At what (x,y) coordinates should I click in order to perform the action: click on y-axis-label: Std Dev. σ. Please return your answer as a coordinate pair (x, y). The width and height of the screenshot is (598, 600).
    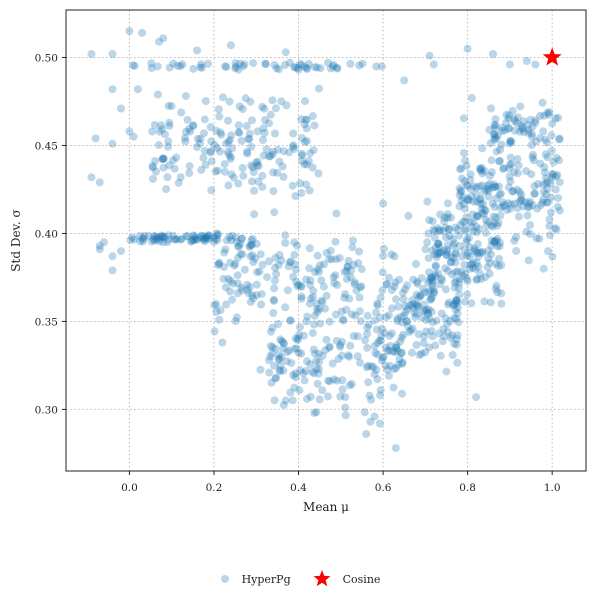
    Looking at the image, I should click on (16, 240).